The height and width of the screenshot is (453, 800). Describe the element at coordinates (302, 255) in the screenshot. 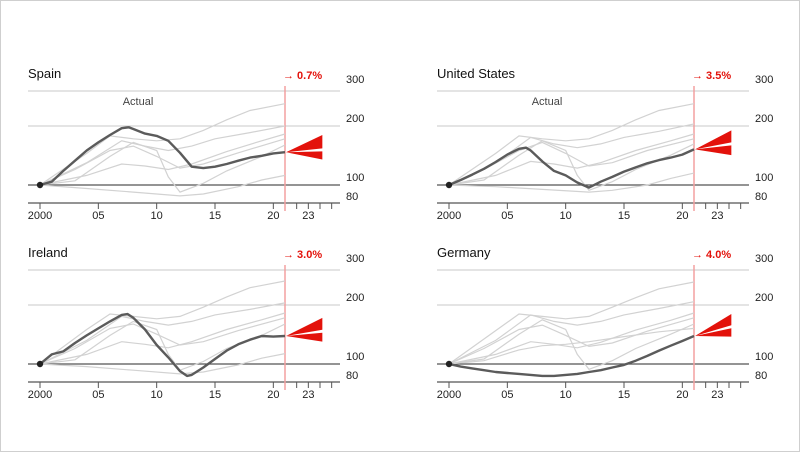

I see `growth-annotation: → 3.0%` at that location.